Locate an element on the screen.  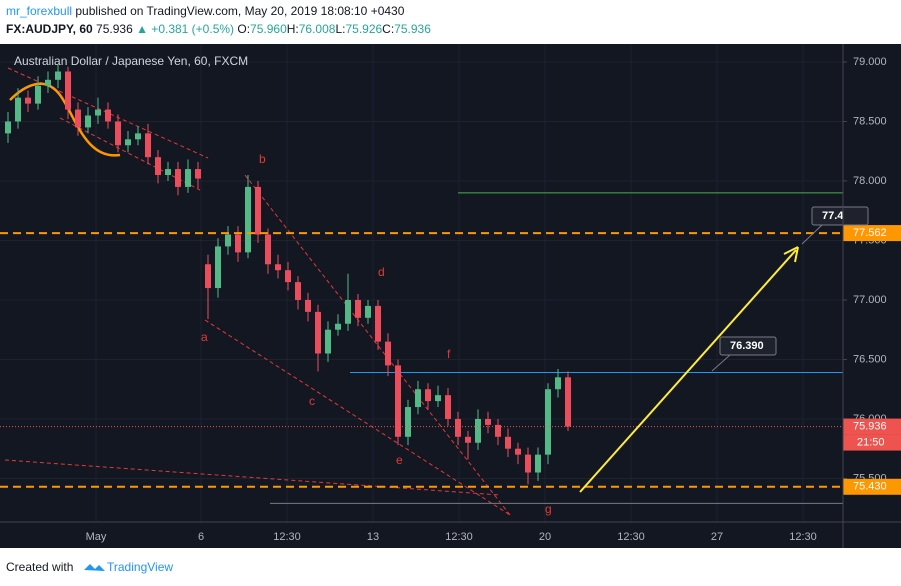
ohlc-label: H: is located at coordinates (293, 29).